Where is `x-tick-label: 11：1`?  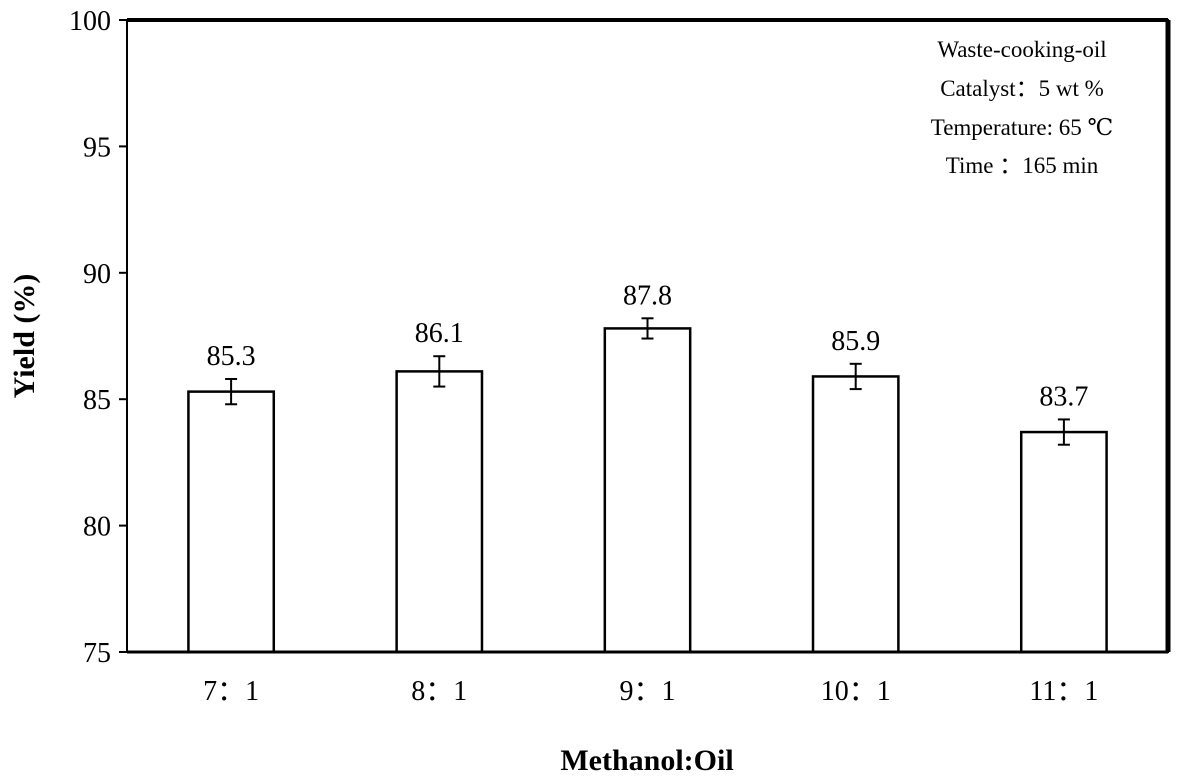 x-tick-label: 11：1 is located at coordinates (1063, 691).